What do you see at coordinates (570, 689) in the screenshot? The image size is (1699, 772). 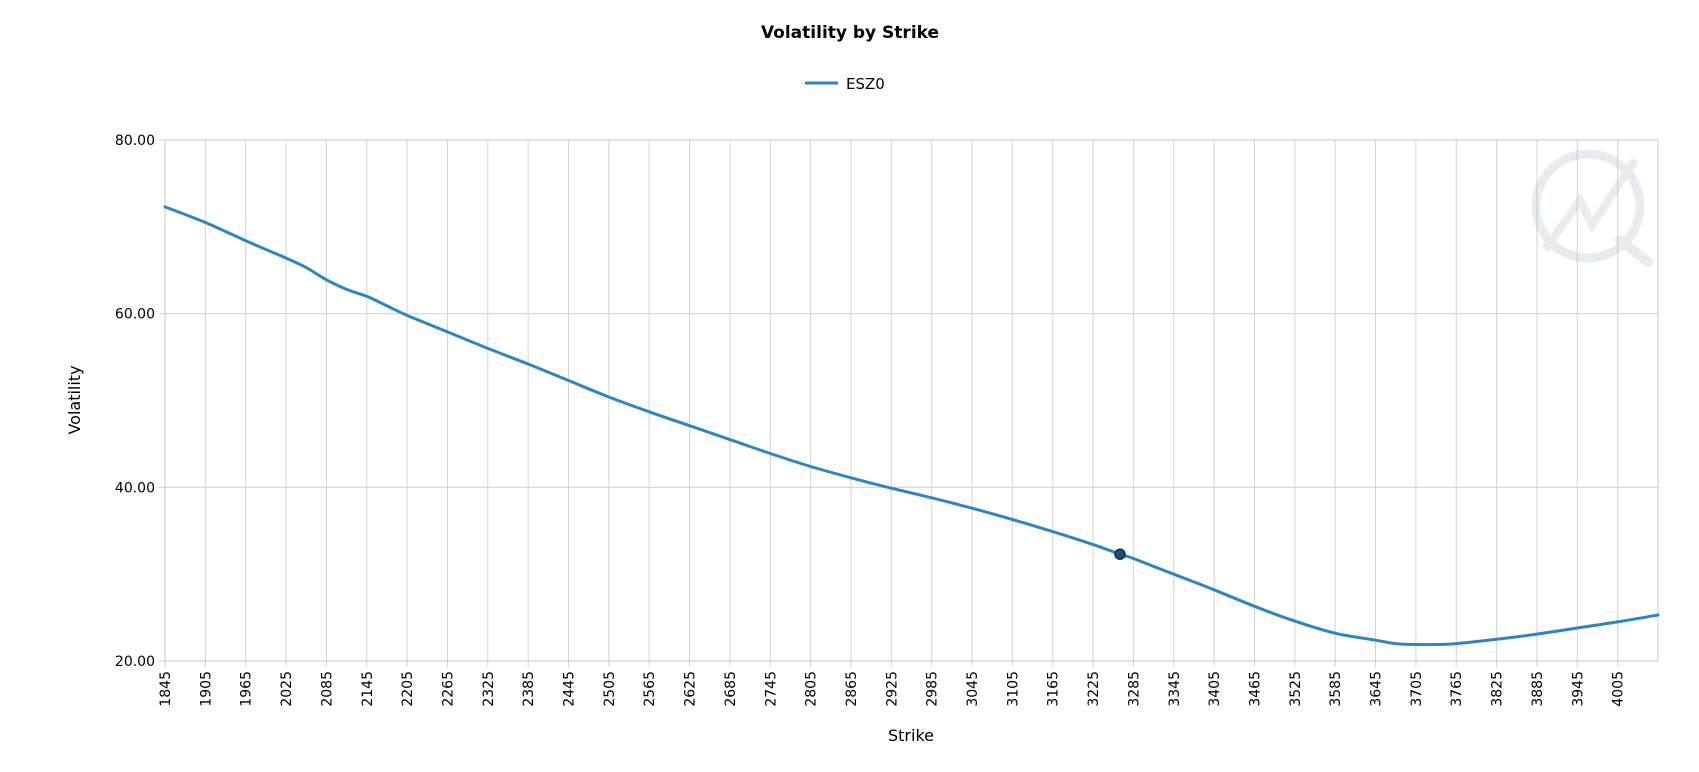 I see `x-tick-label: 2445` at bounding box center [570, 689].